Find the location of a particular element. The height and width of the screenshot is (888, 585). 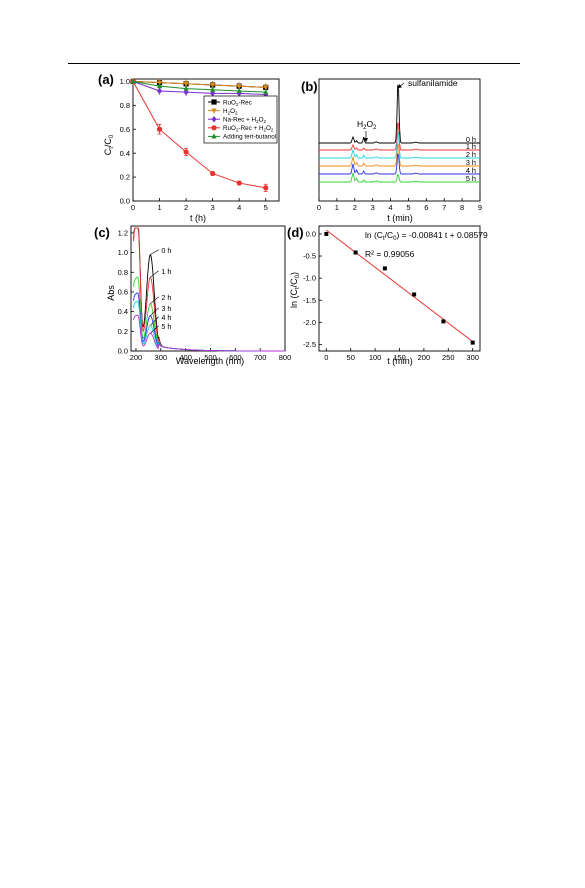

panel-a-legend-label-part: -Rec is located at coordinates (244, 102).